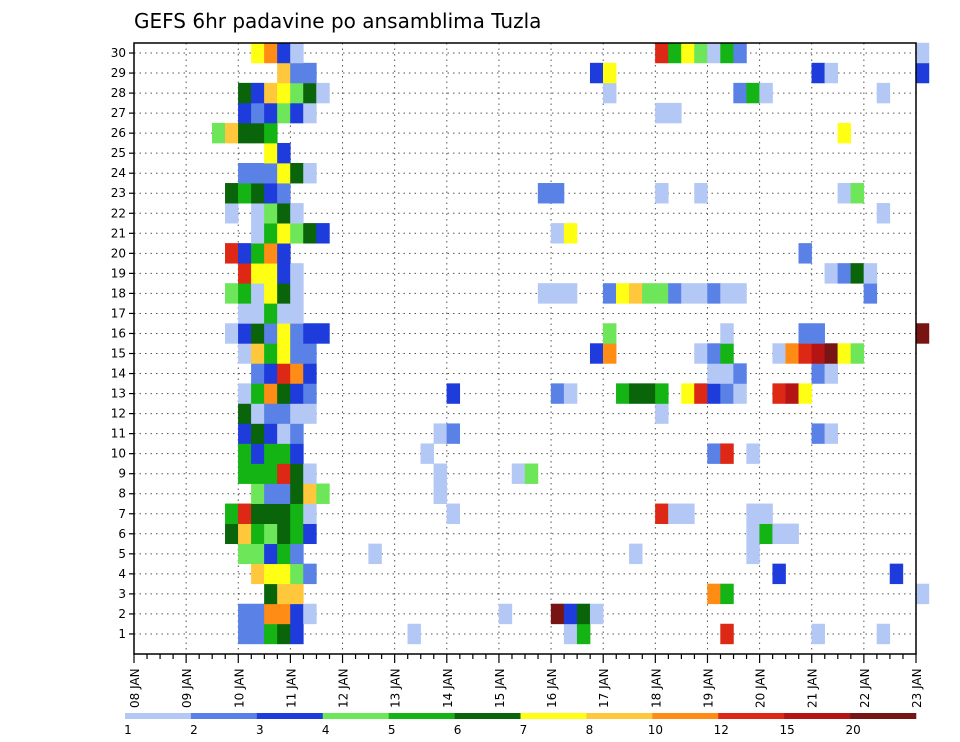 This screenshot has height=742, width=960. I want to click on y-tick-label: 18, so click(118, 293).